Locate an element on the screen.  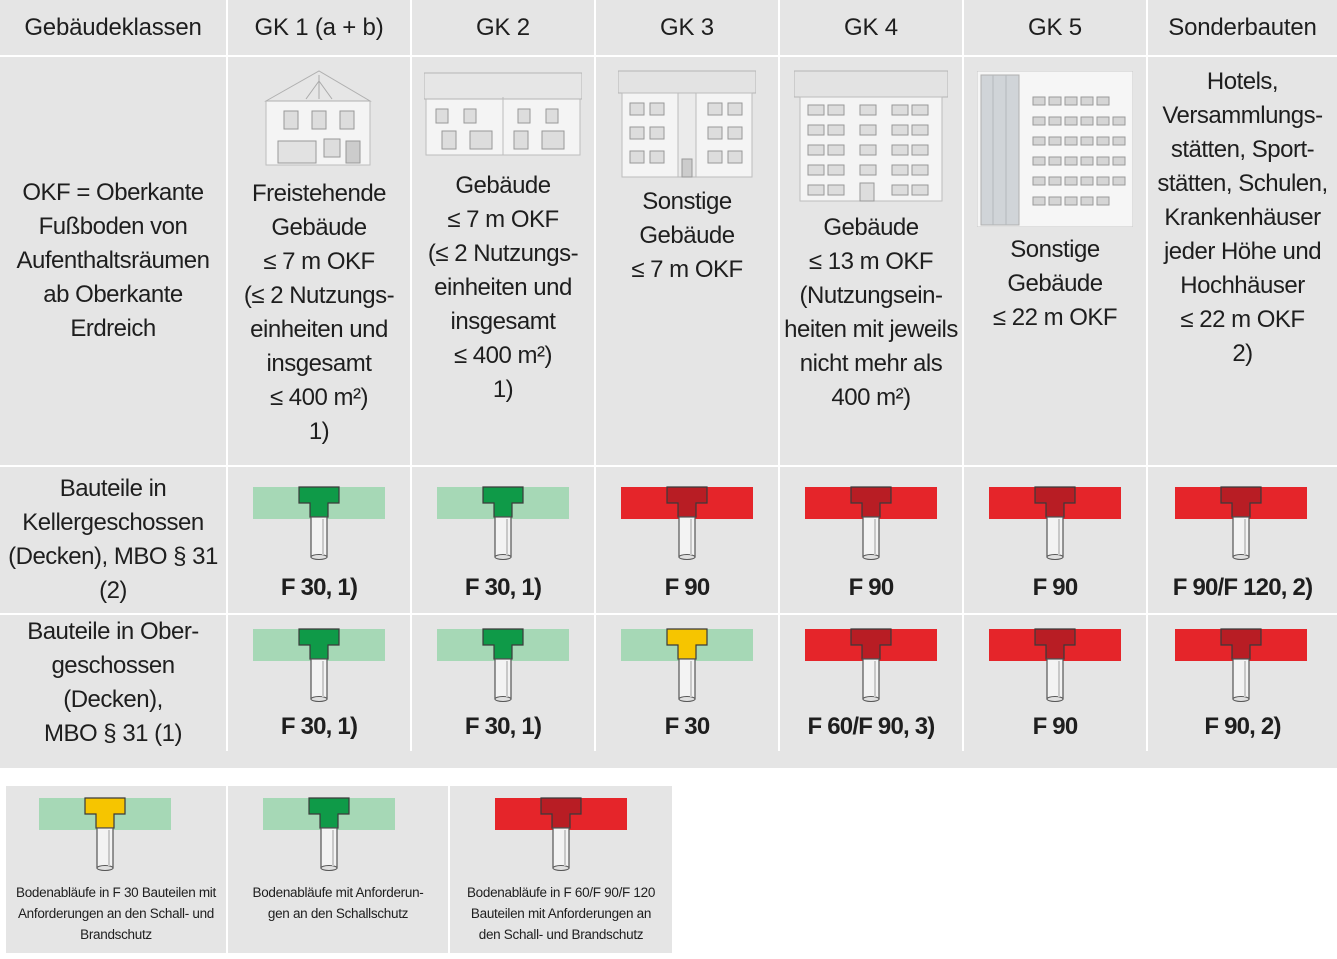
upper-value-gk3: F 30 is located at coordinates (687, 726).